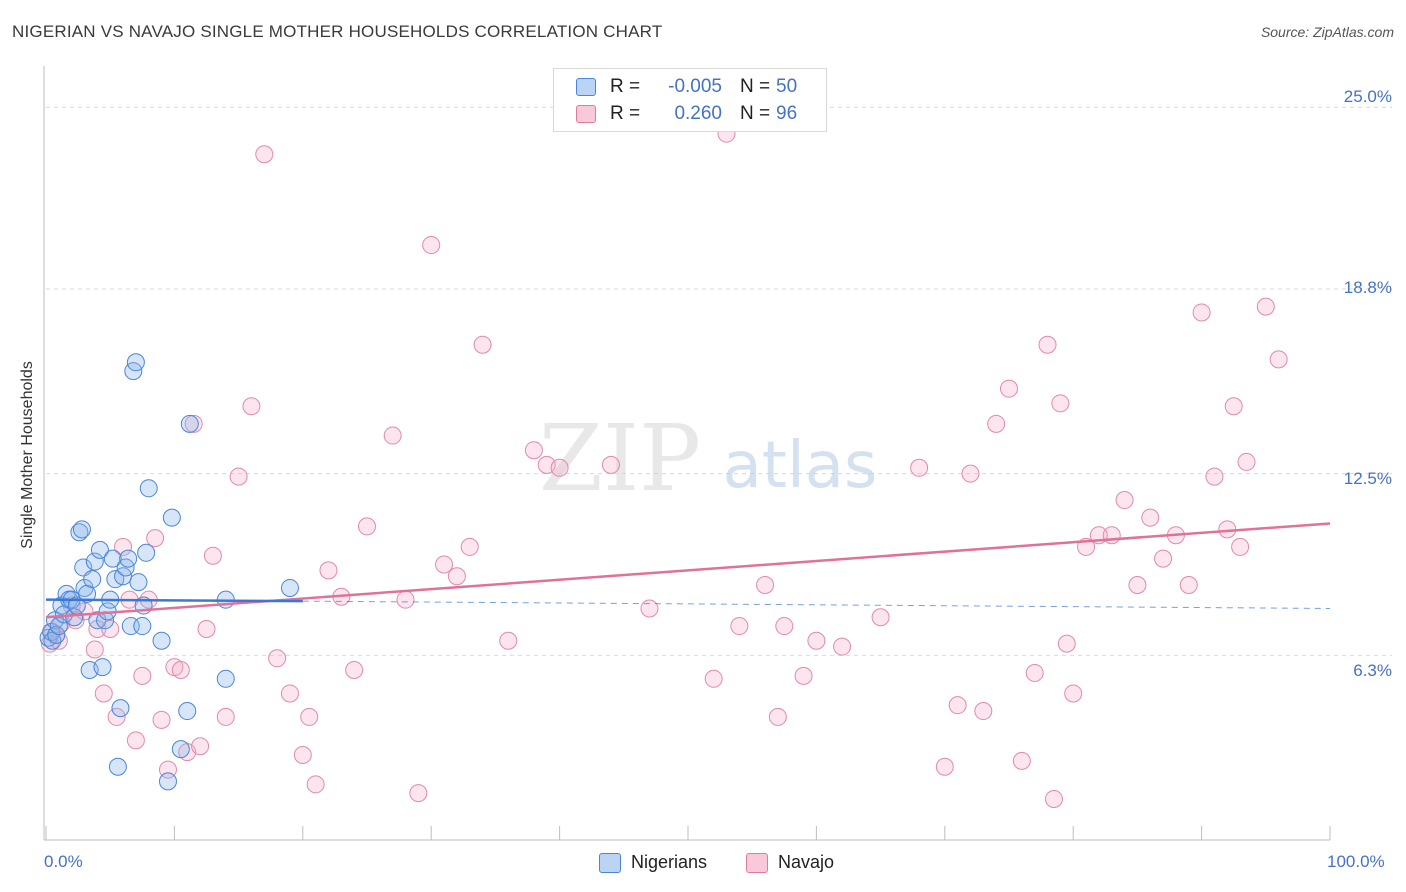  Describe the element at coordinates (669, 862) in the screenshot. I see `legend-label-nigerians: Nigerians` at that location.